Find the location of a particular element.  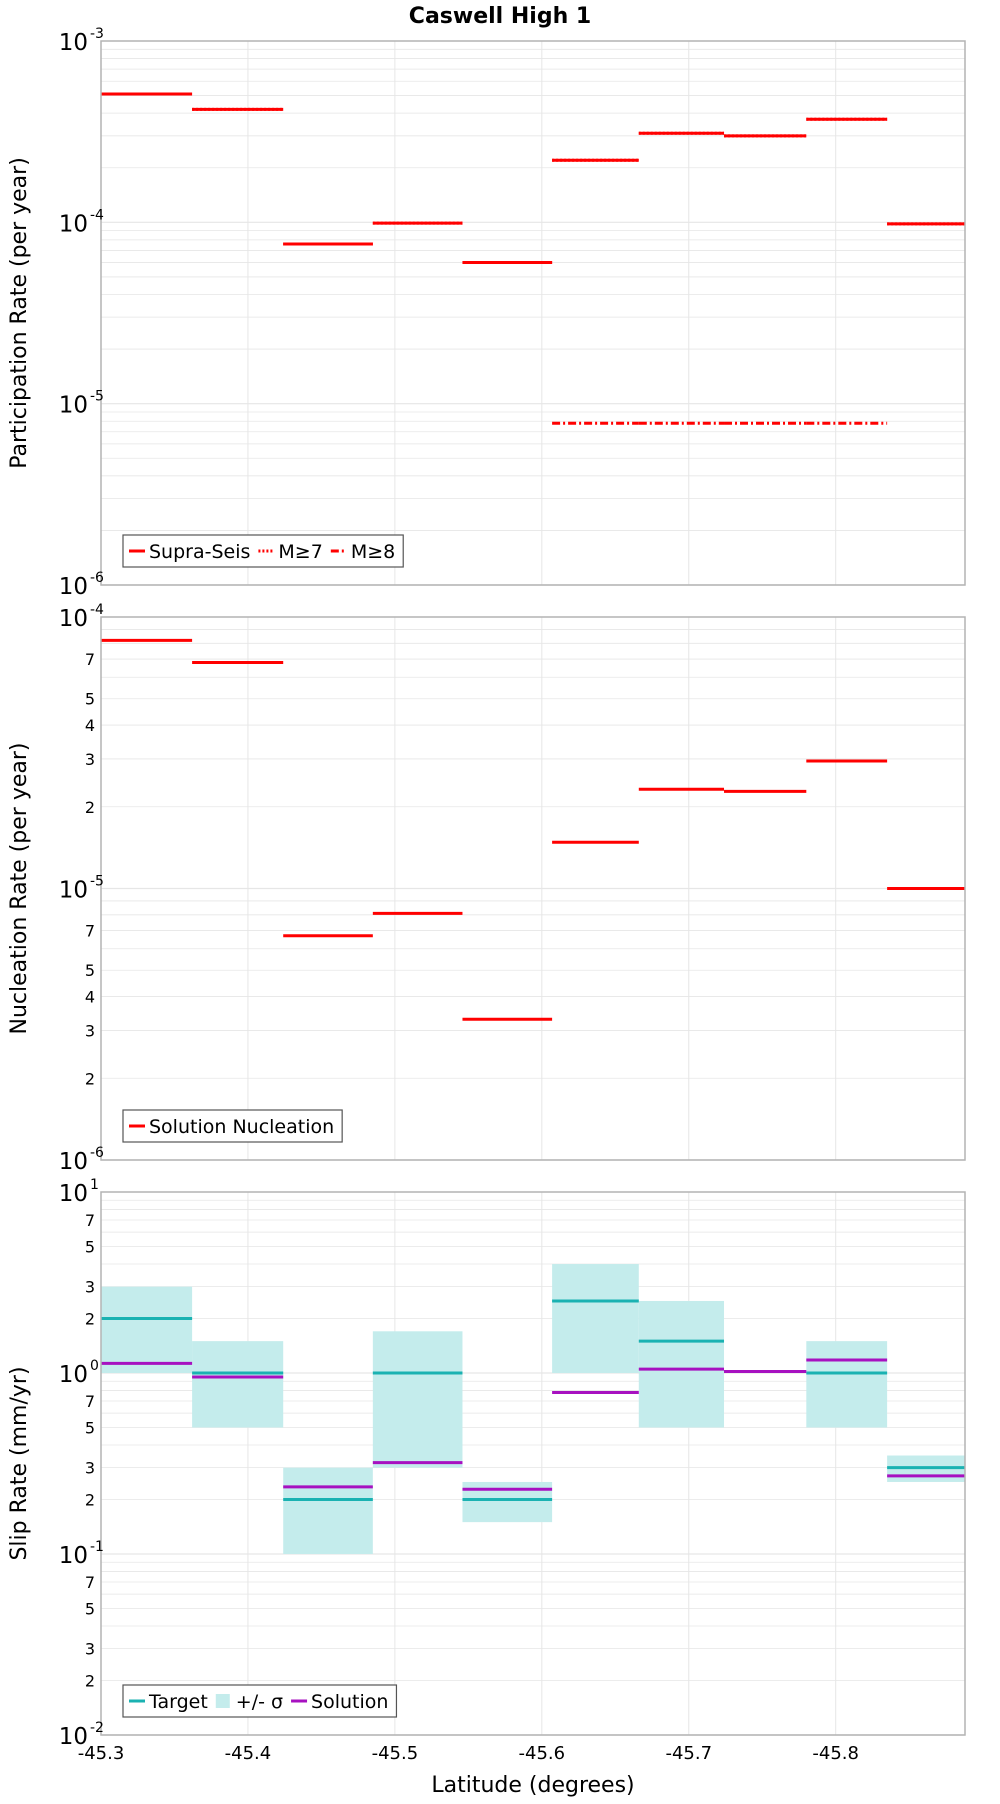

legend-swatch is located at coordinates (222, 1701).